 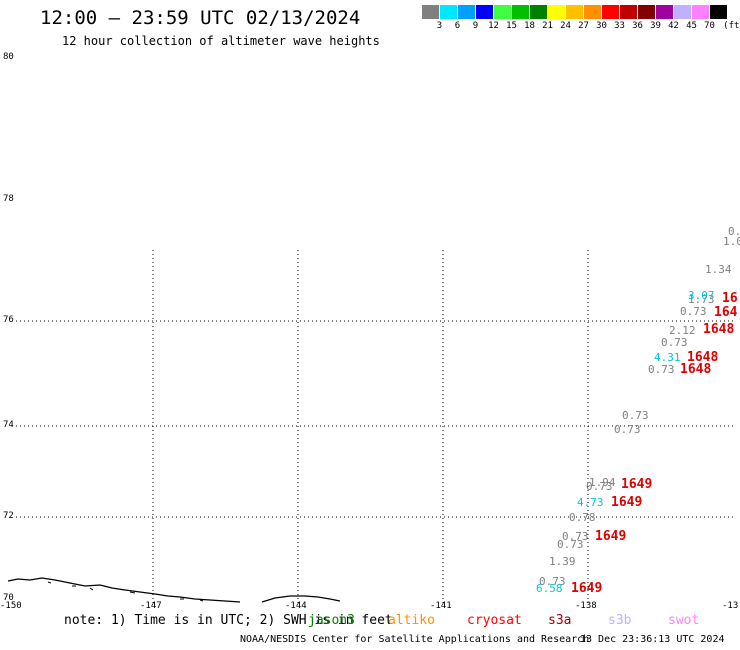 I want to click on satellite-label-jason3: jason3, so click(x=331, y=620).